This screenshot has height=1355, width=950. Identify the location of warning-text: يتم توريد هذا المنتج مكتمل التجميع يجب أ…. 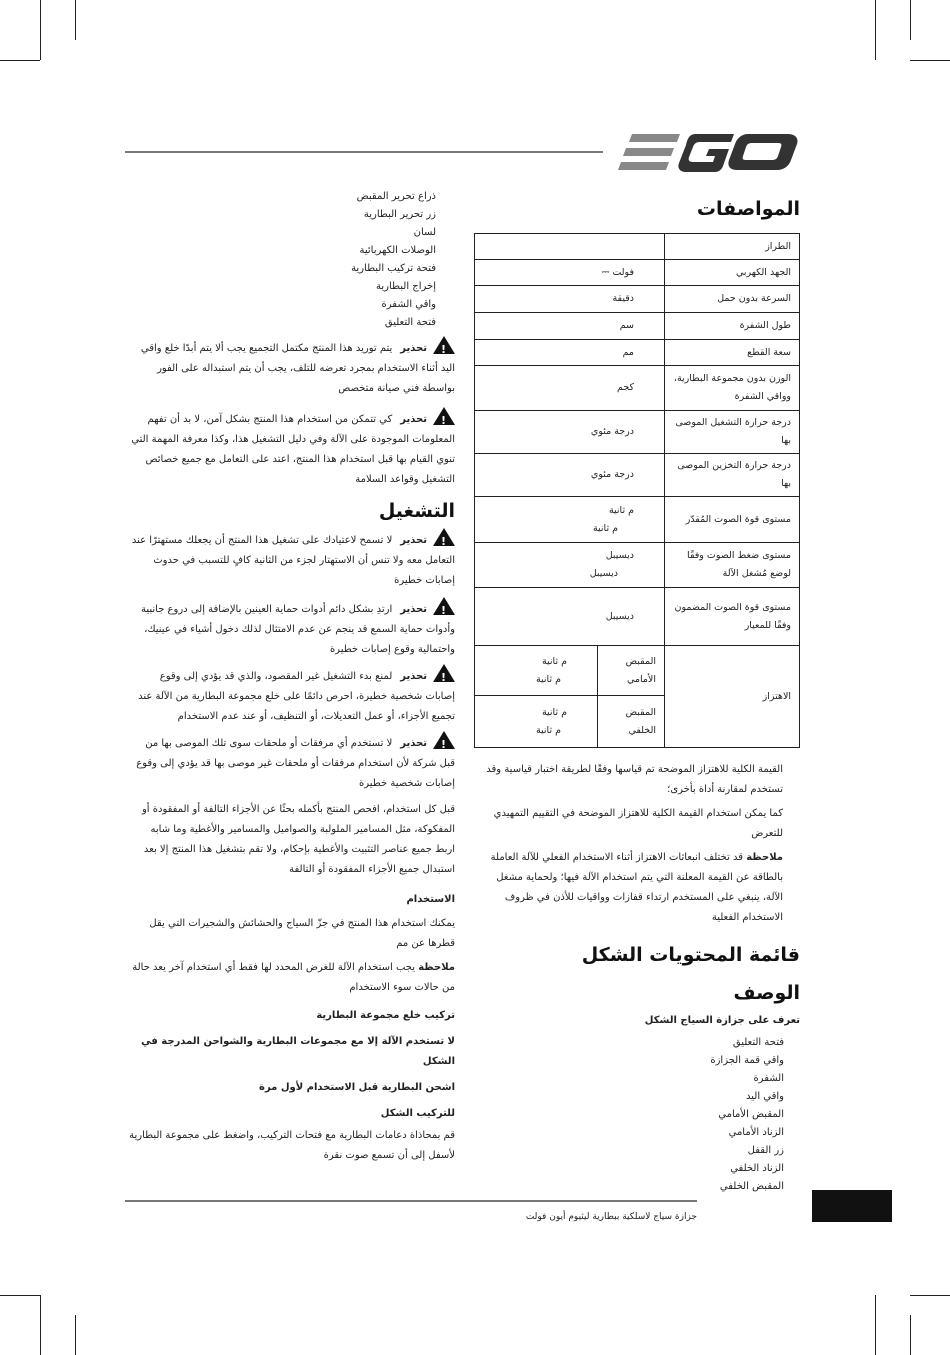
(297, 368).